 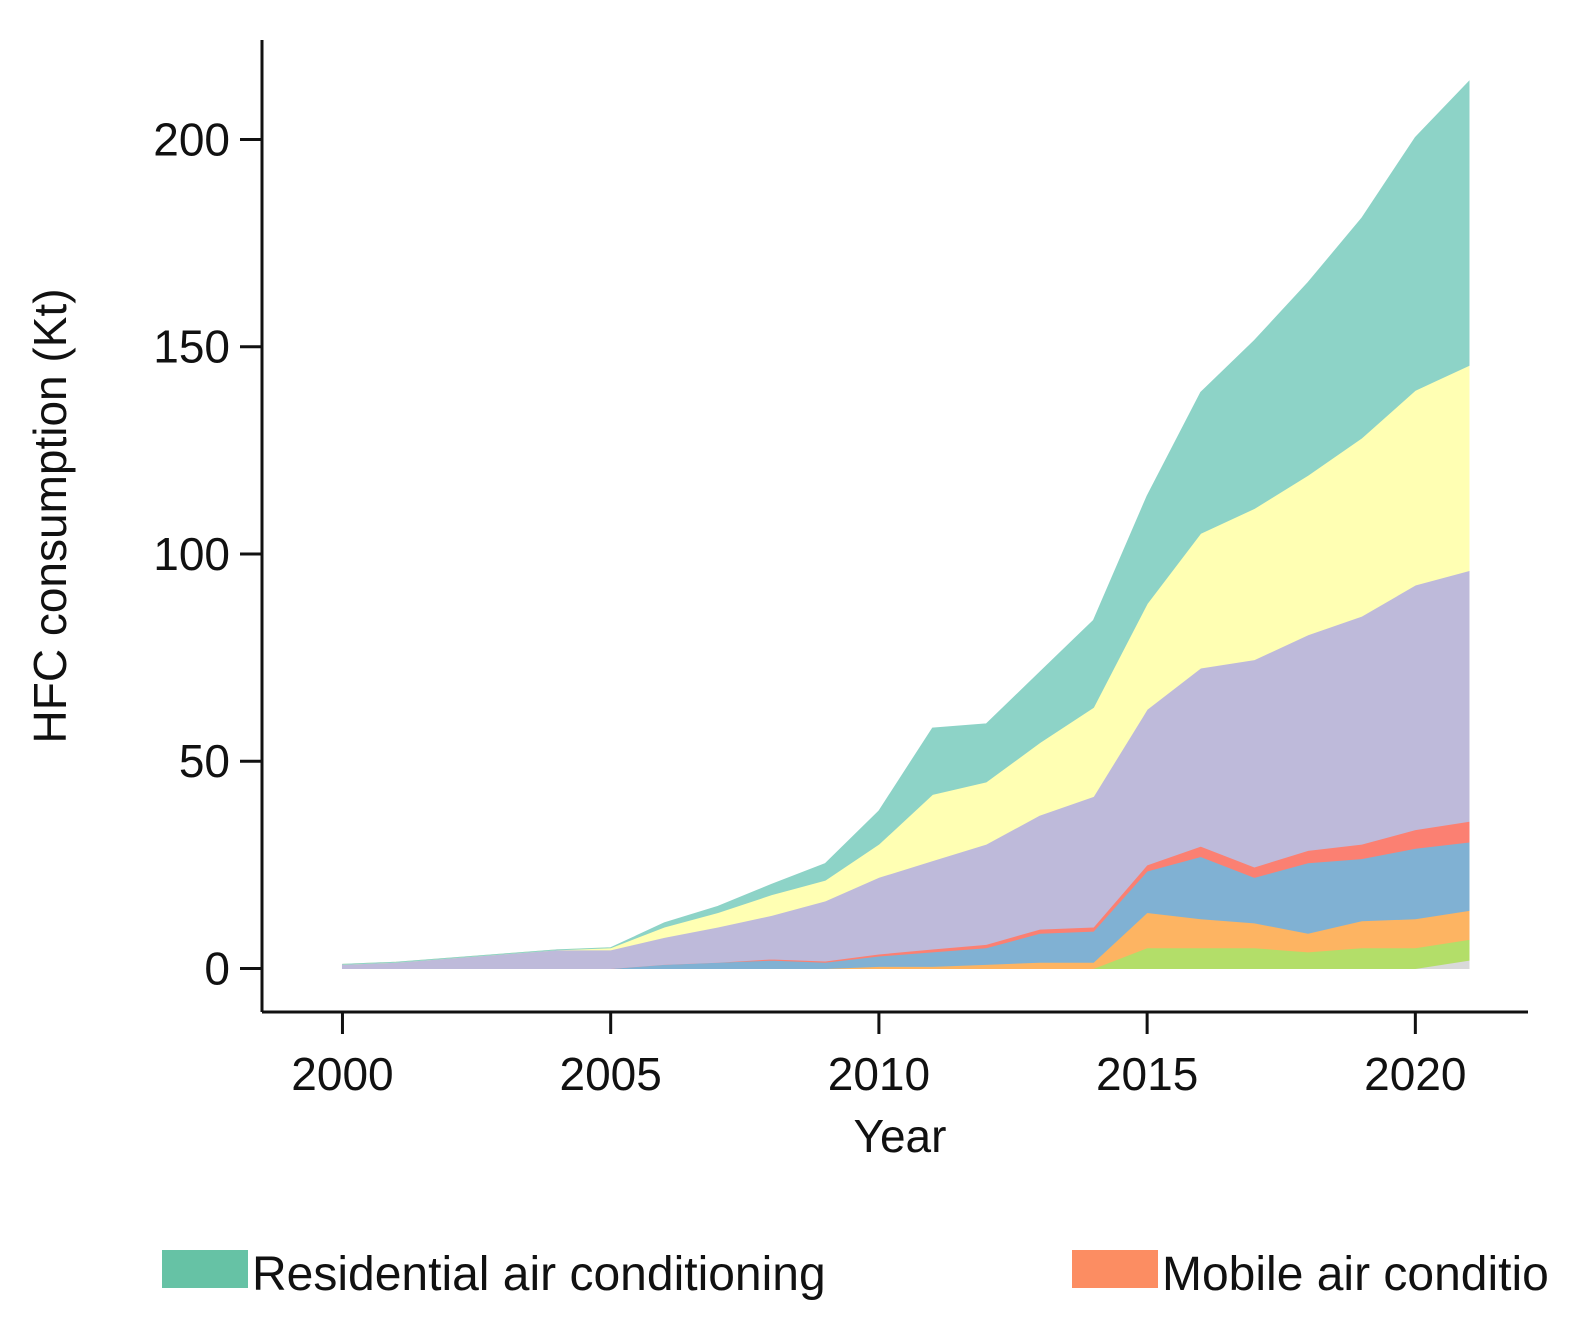 What do you see at coordinates (1355, 1274) in the screenshot?
I see `legend-label: Mobile air conditio` at bounding box center [1355, 1274].